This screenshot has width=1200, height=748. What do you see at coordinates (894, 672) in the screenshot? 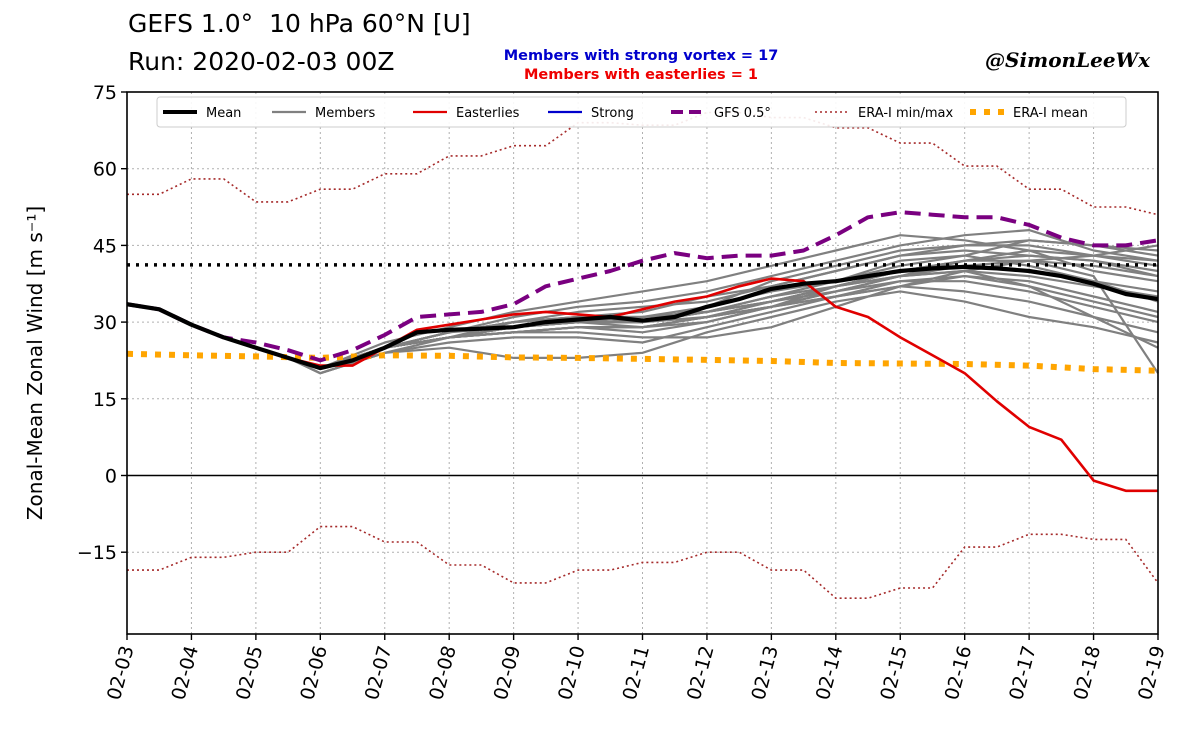
I see `x-tick-label: 02-15` at bounding box center [894, 672].